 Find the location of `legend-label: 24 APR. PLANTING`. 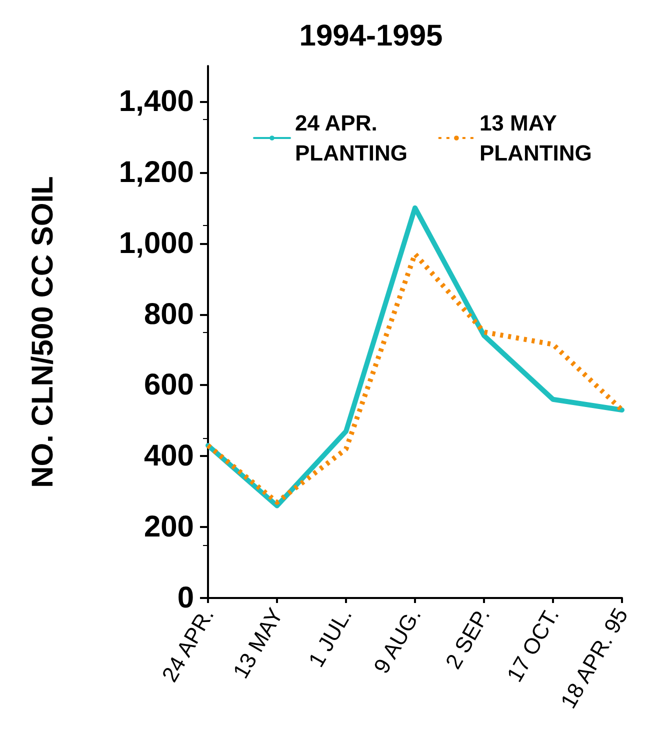

legend-label: 24 APR. PLANTING is located at coordinates (351, 138).